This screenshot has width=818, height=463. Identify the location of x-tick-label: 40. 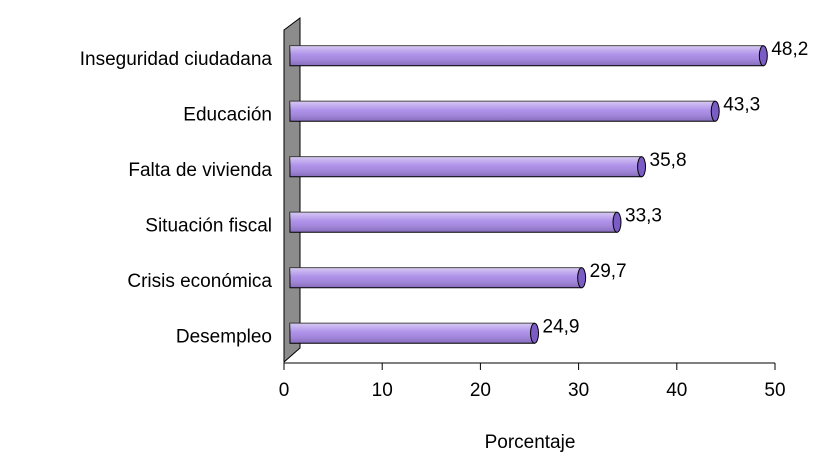
(676, 390).